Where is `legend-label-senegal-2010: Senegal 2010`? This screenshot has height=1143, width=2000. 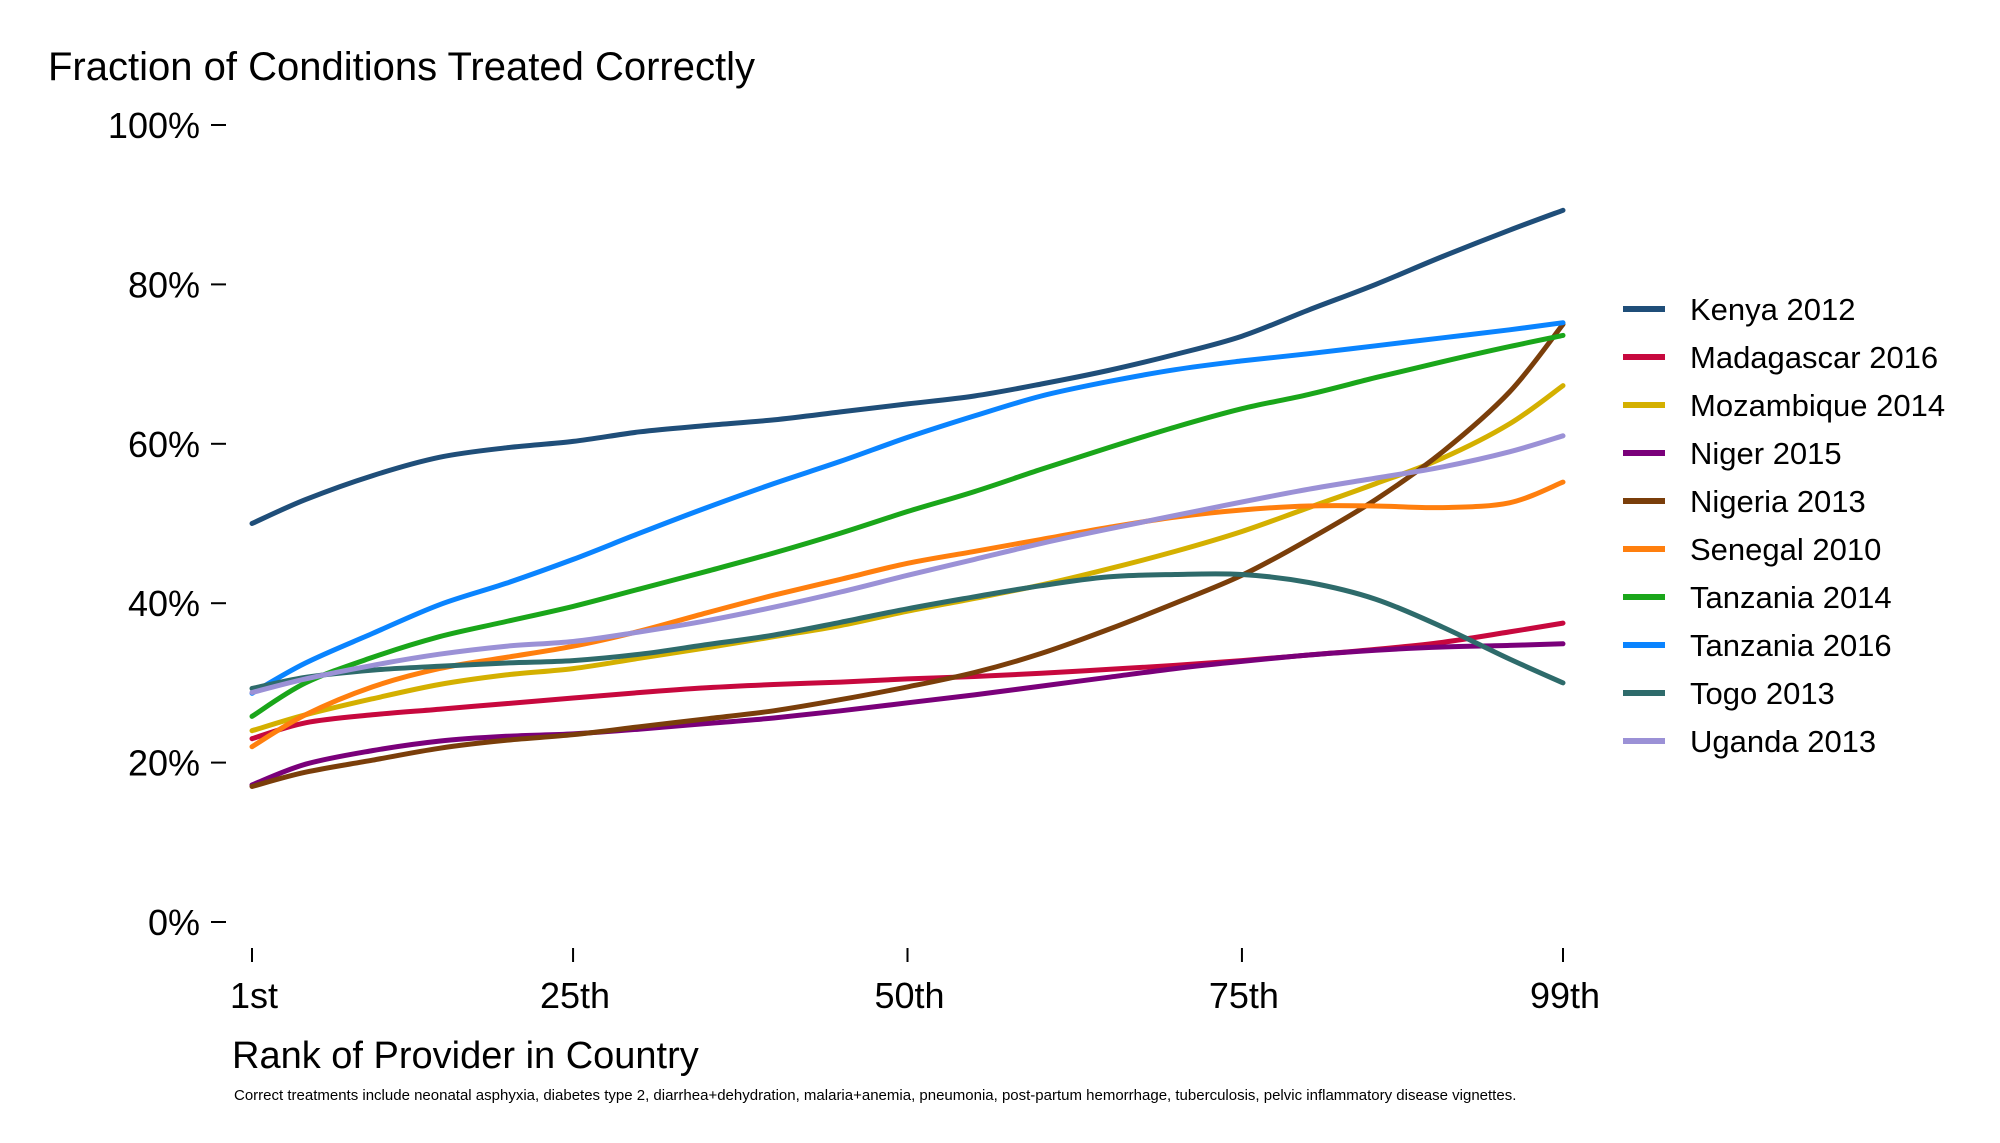
legend-label-senegal-2010: Senegal 2010 is located at coordinates (1785, 549).